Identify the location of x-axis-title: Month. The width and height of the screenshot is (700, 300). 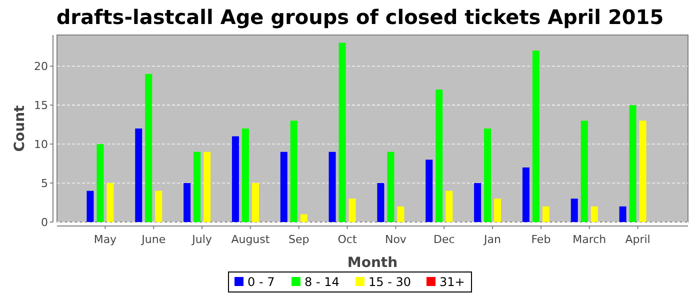
(372, 263).